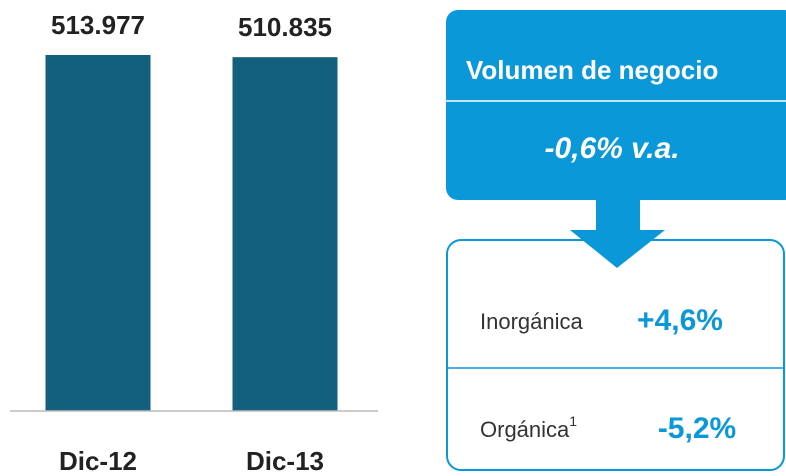  I want to click on row-value: -5,2%, so click(697, 428).